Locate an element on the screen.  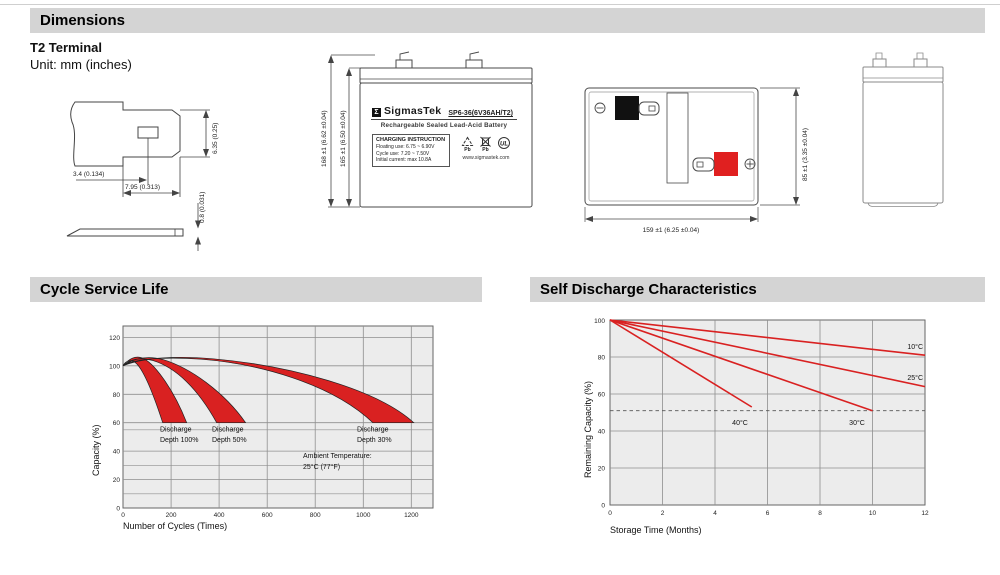
charging-instruction-title: CHARGING INSTRUCTION is located at coordinates (411, 140).